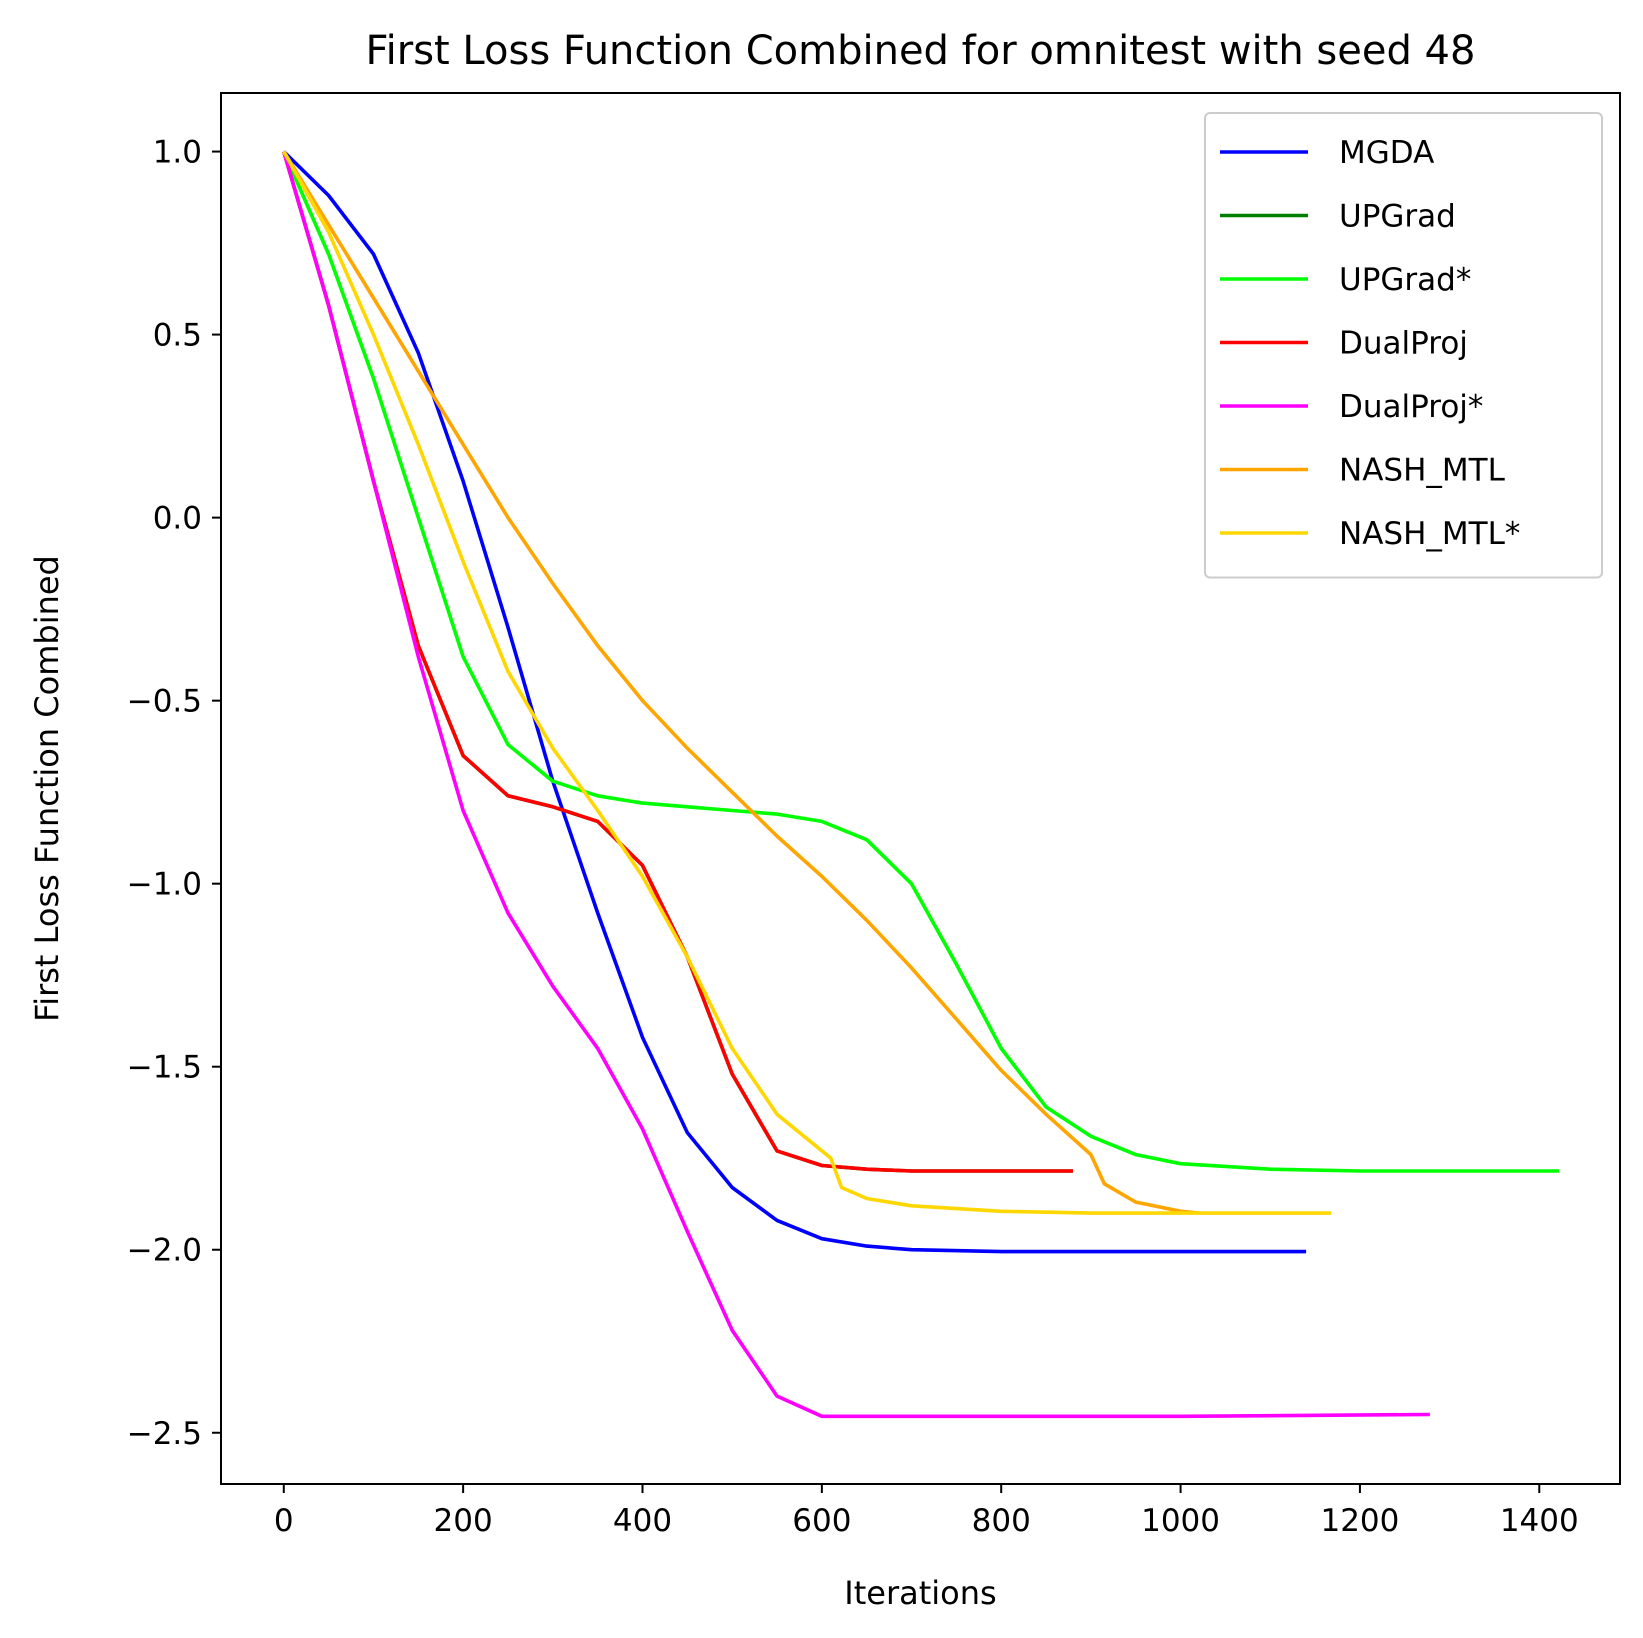  What do you see at coordinates (642, 1521) in the screenshot?
I see `x-tick-label: 400` at bounding box center [642, 1521].